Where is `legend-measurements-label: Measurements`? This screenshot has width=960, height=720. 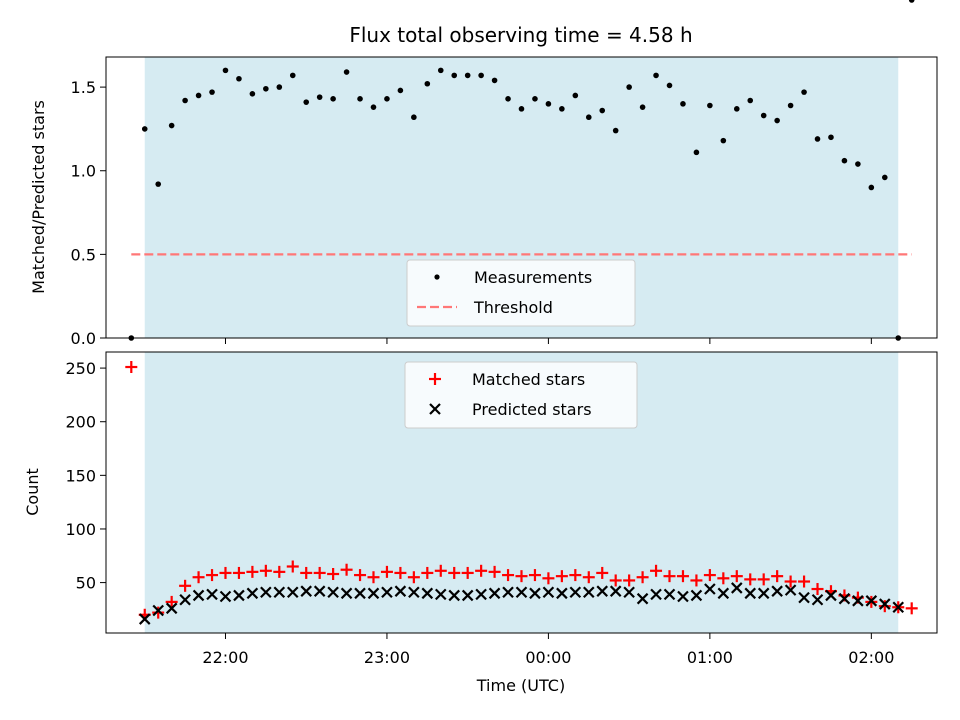
legend-measurements-label: Measurements is located at coordinates (533, 277).